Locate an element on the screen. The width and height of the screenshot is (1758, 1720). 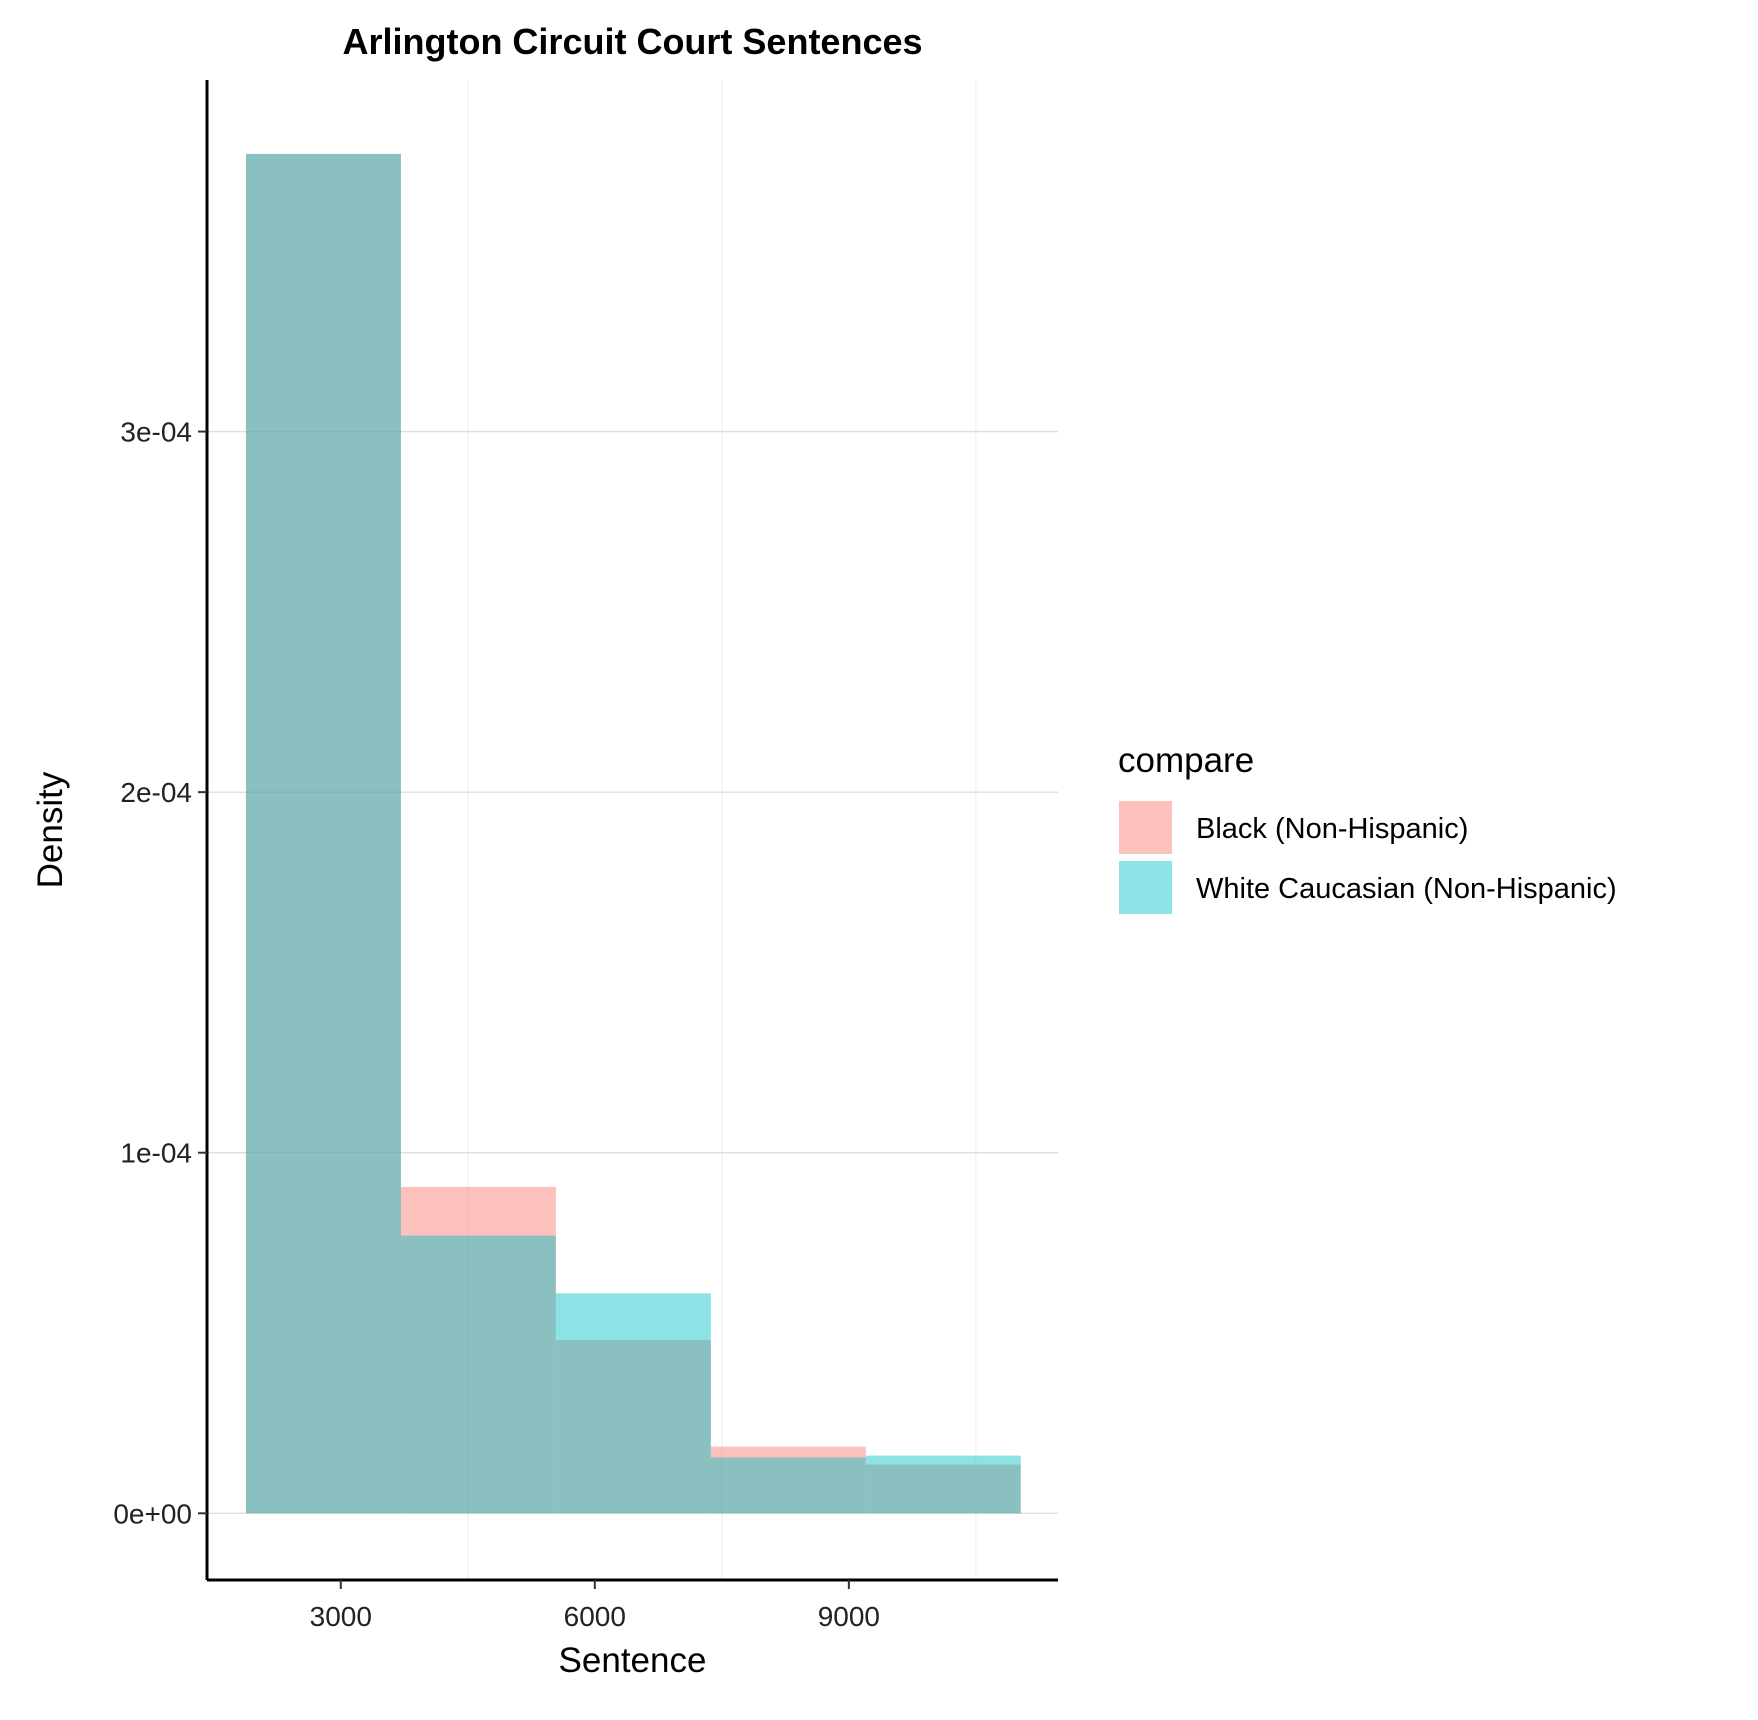
x-tick-label-2: 9000 is located at coordinates (849, 1616).